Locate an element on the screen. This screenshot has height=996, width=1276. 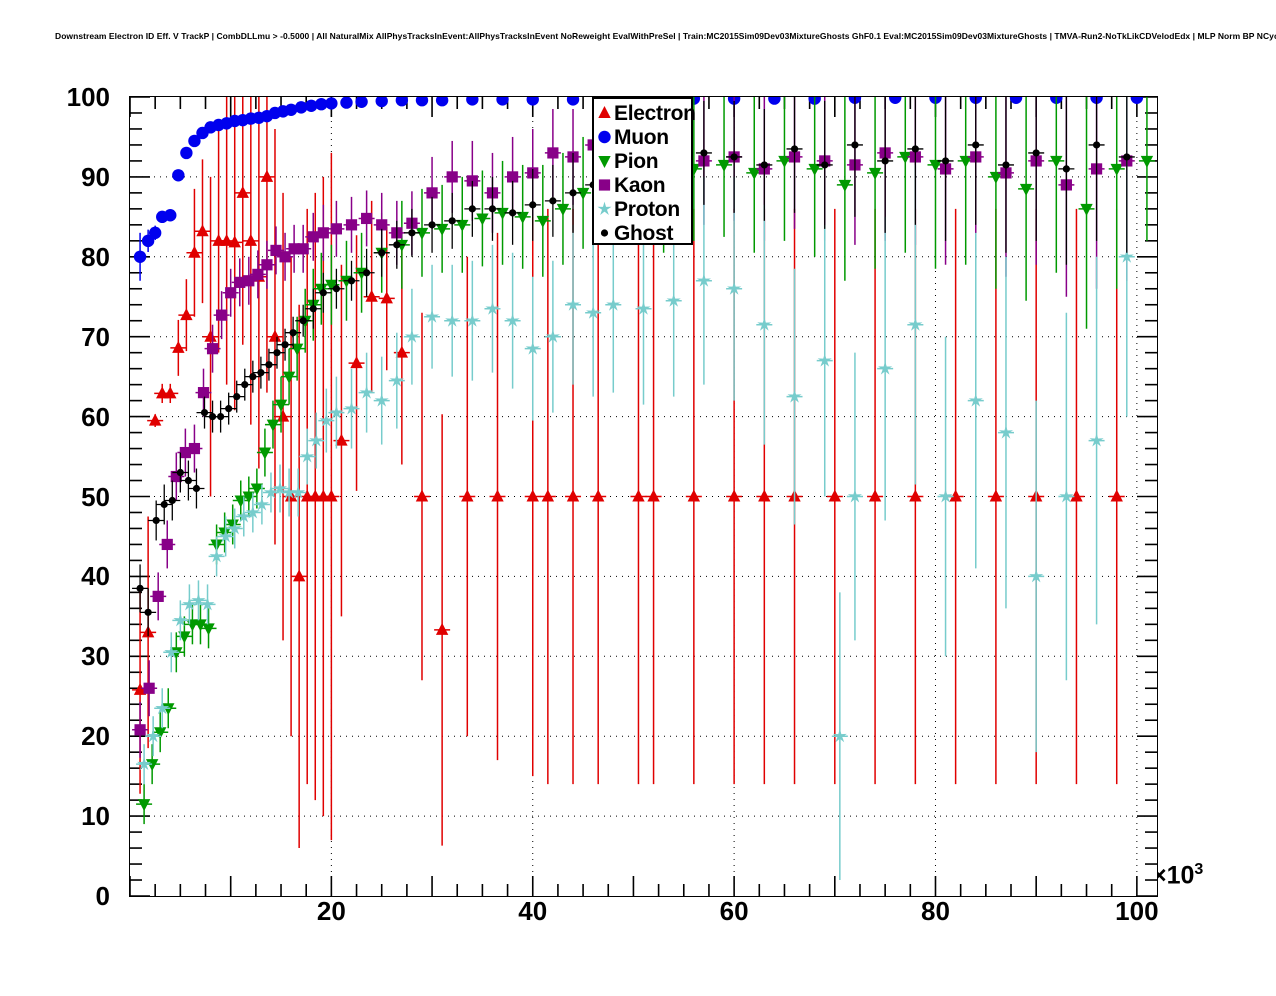
x-tick-label: 60 is located at coordinates (734, 911).